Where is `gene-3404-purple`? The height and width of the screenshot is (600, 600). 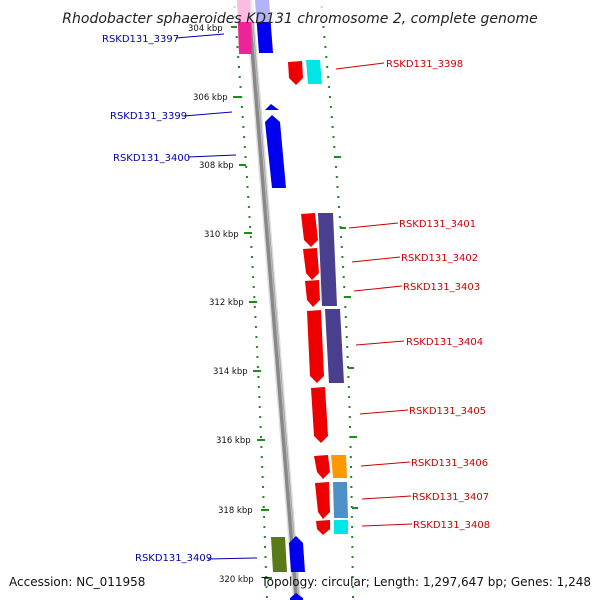 gene-3404-purple is located at coordinates (334, 346).